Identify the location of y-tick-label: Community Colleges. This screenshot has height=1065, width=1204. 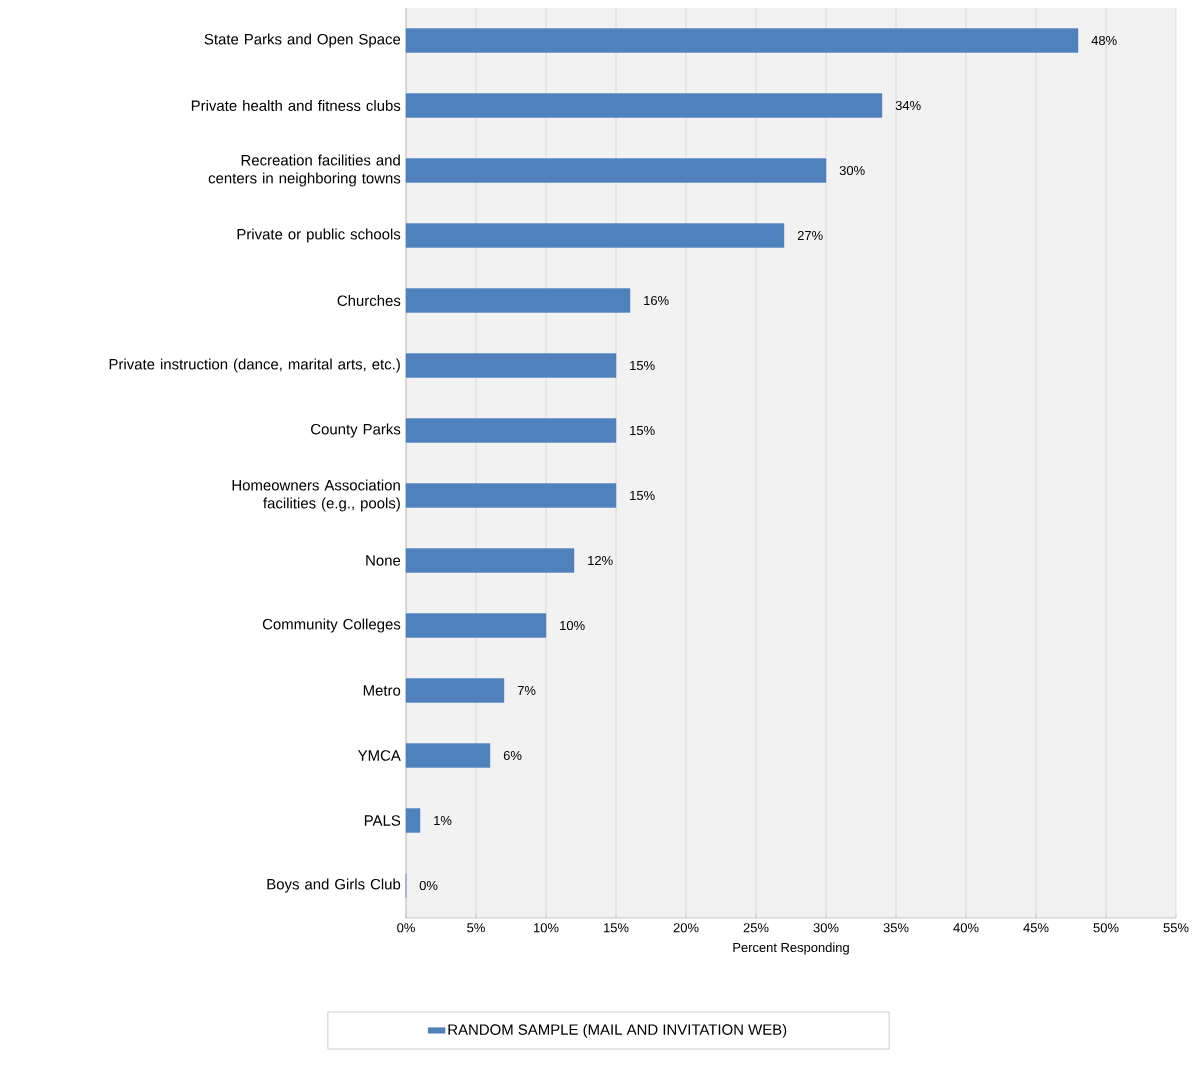
(331, 625).